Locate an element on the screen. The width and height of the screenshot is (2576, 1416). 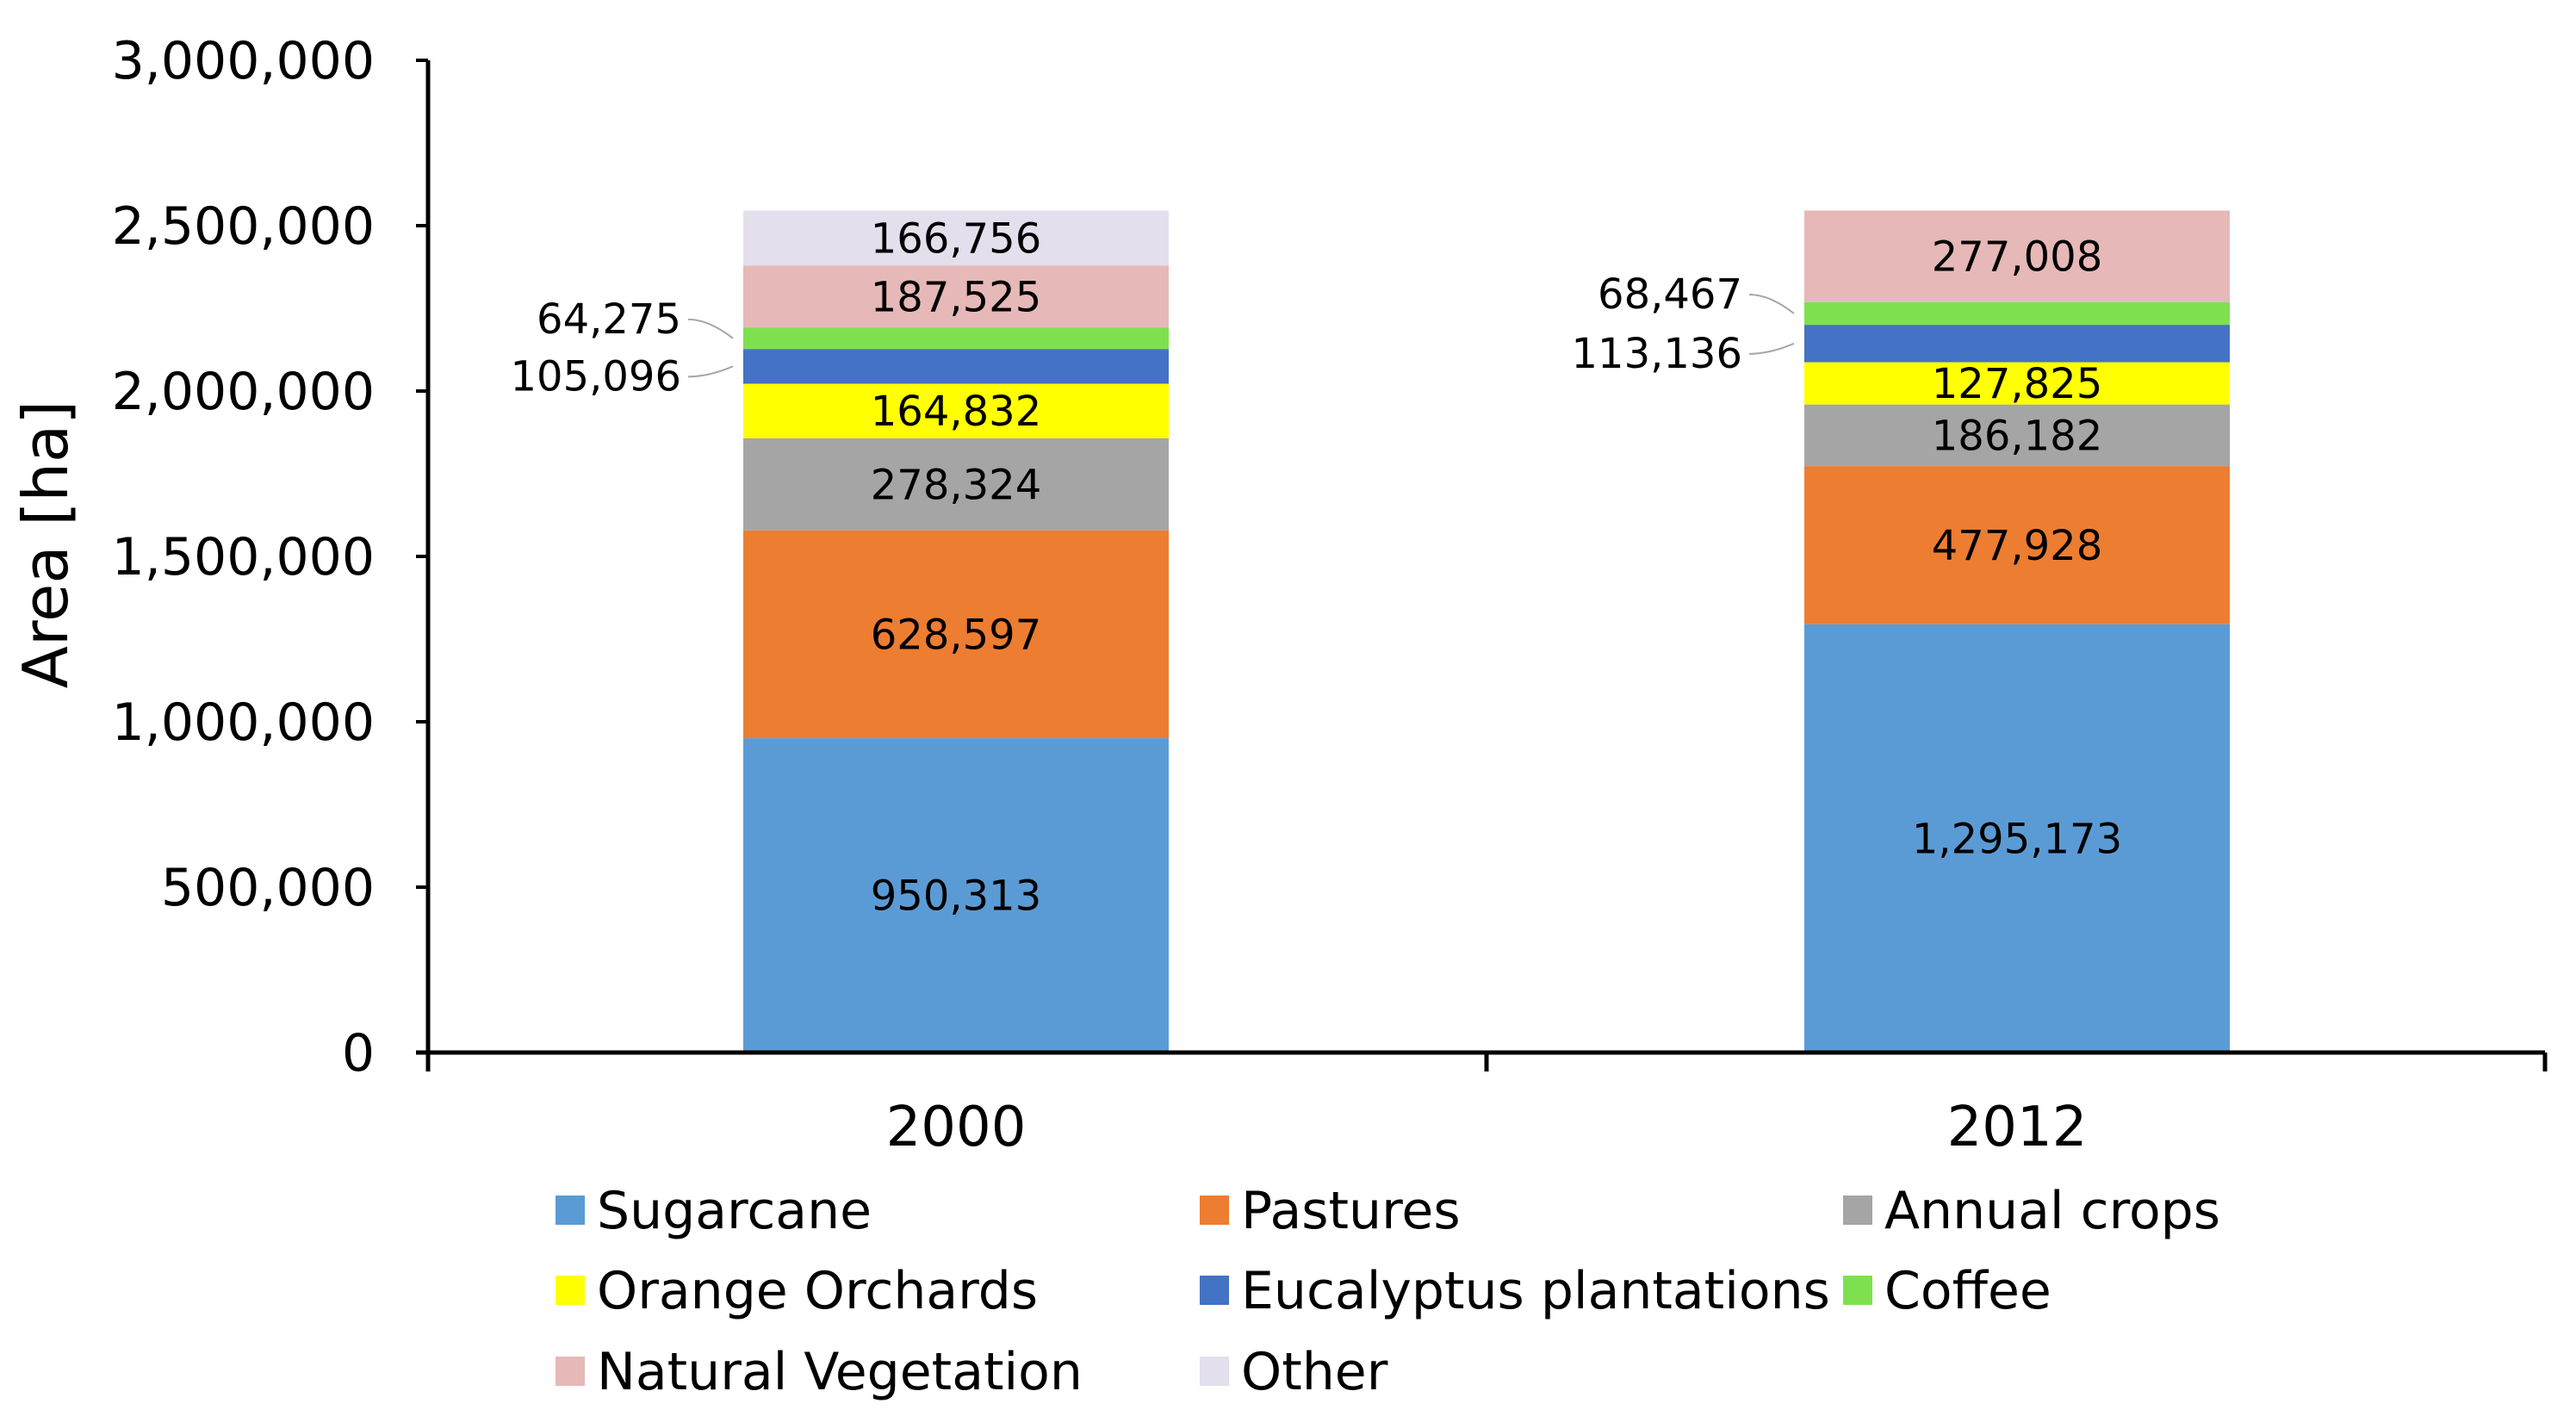
data-label: 950,313 is located at coordinates (956, 897).